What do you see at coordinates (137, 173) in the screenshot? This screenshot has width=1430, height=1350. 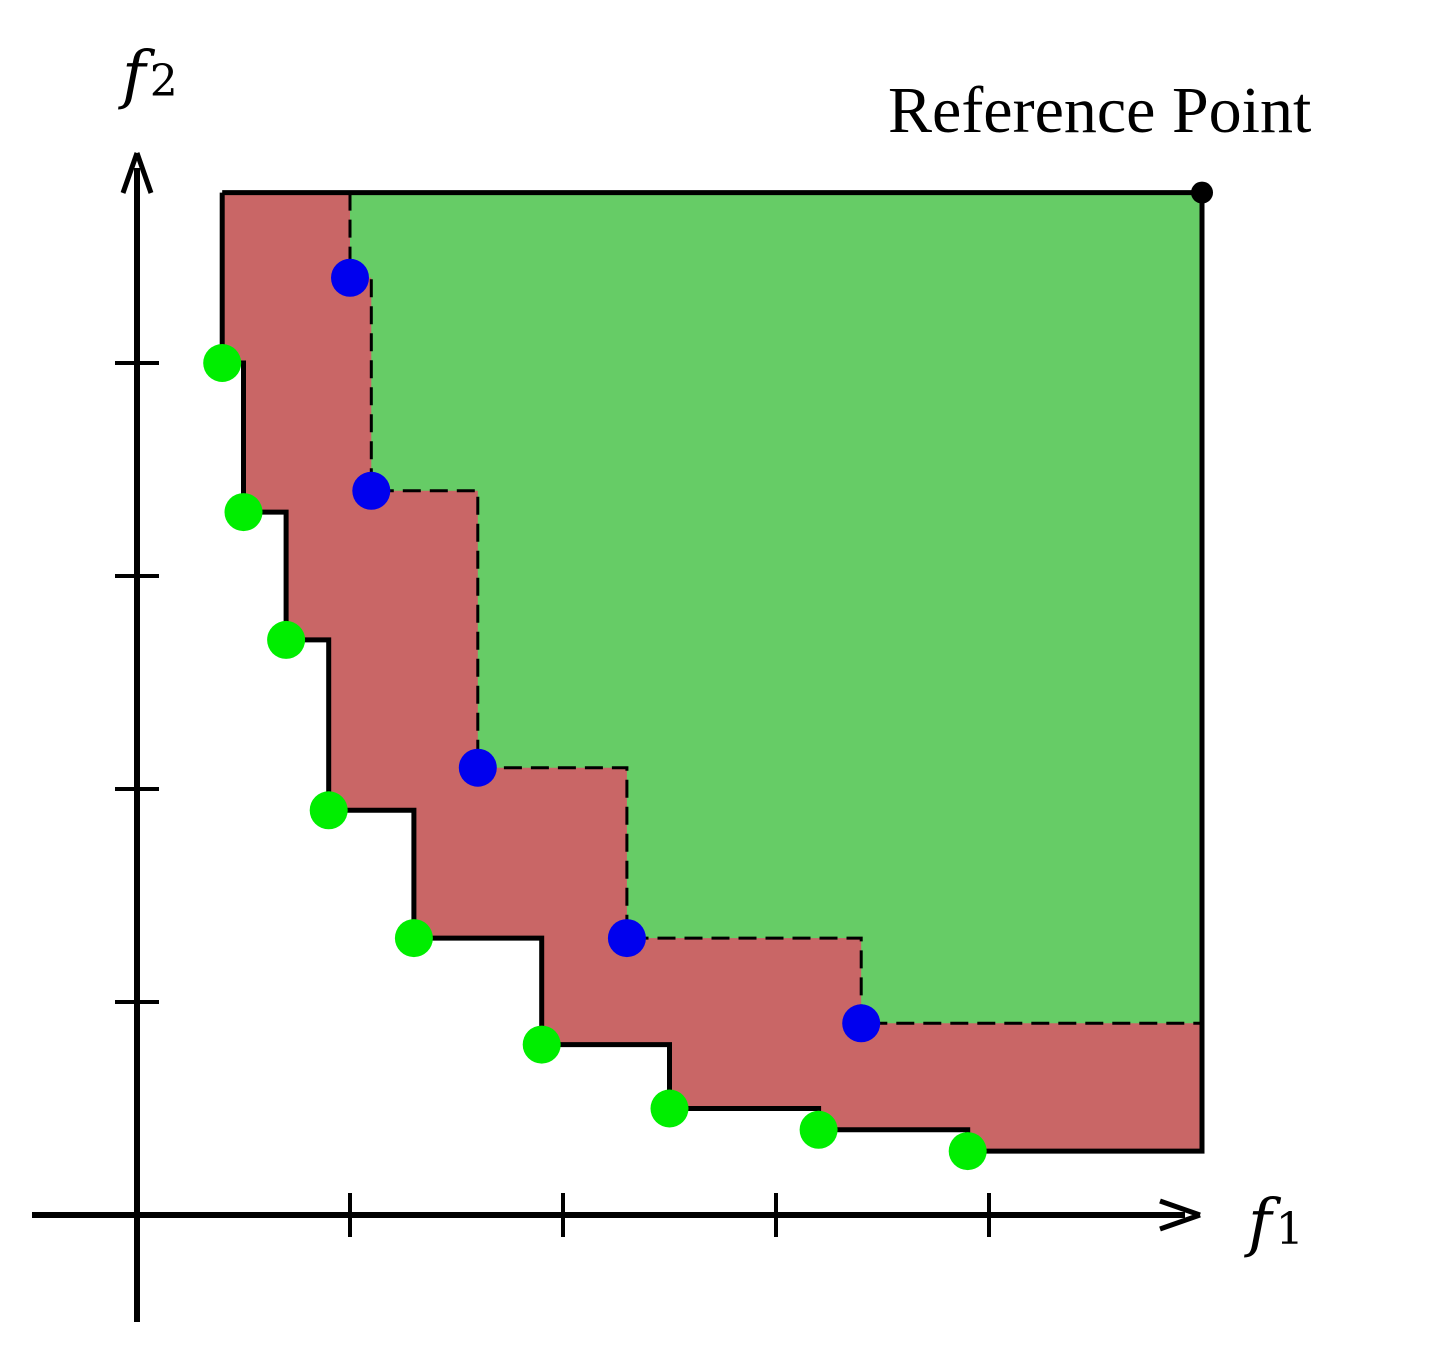 I see `y-axis-arrow` at bounding box center [137, 173].